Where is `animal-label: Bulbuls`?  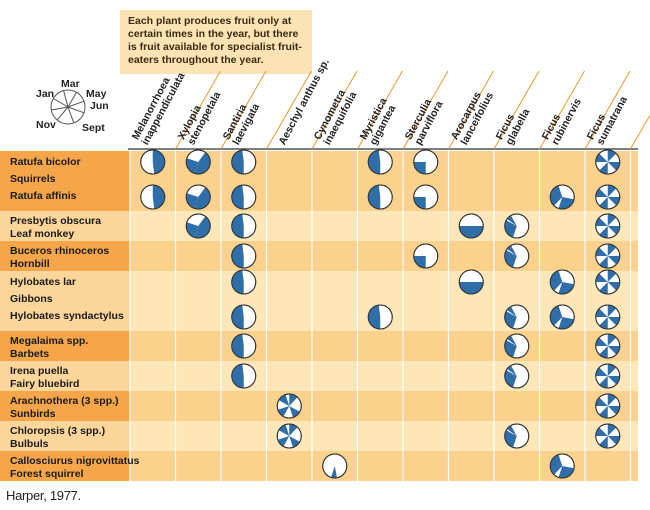
animal-label: Bulbuls is located at coordinates (29, 444).